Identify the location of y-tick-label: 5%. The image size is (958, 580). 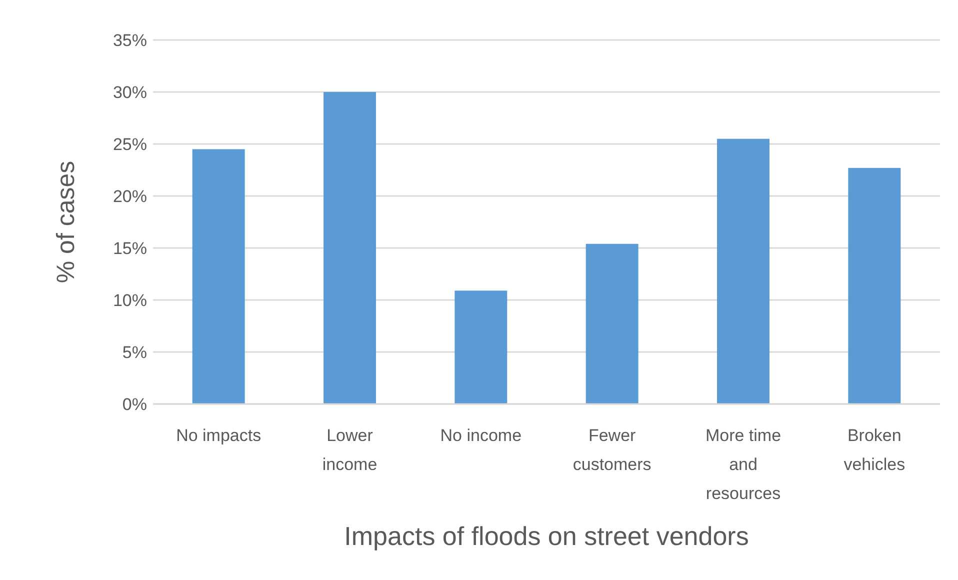
(134, 352).